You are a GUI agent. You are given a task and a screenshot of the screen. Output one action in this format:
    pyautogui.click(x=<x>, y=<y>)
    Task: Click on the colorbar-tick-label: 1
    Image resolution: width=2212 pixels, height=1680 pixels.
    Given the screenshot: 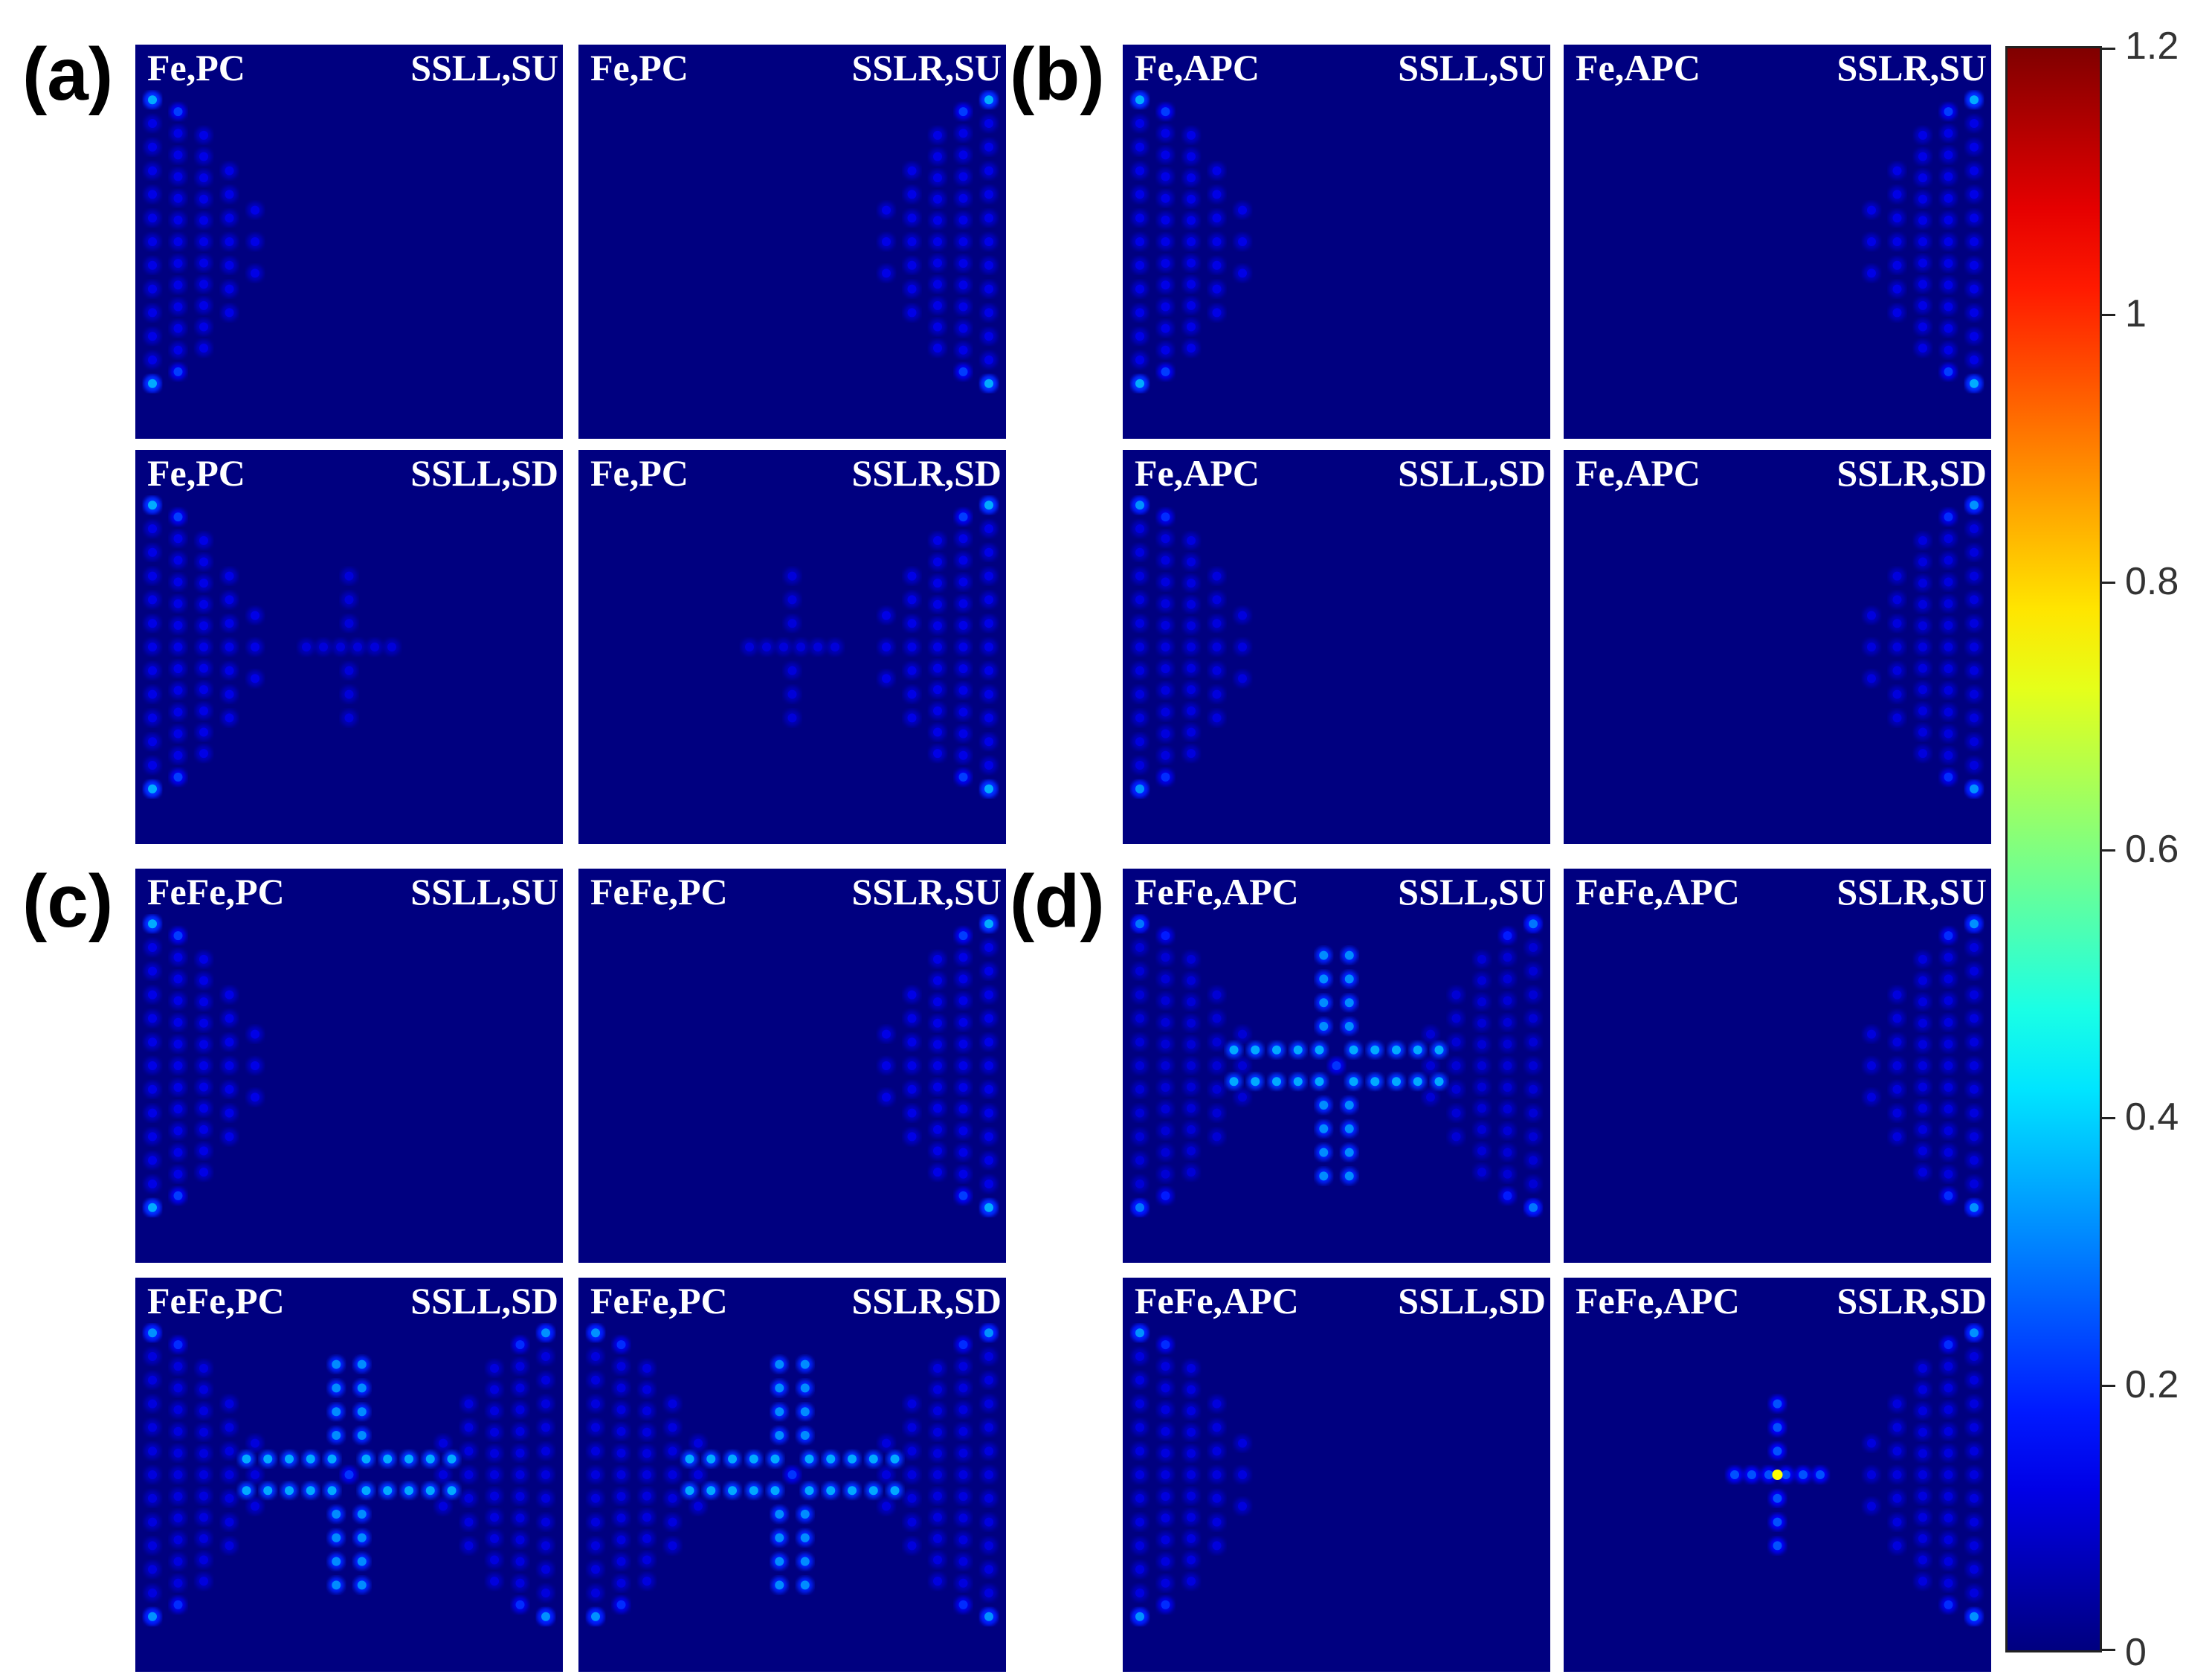 What is the action you would take?
    pyautogui.click(x=2136, y=313)
    